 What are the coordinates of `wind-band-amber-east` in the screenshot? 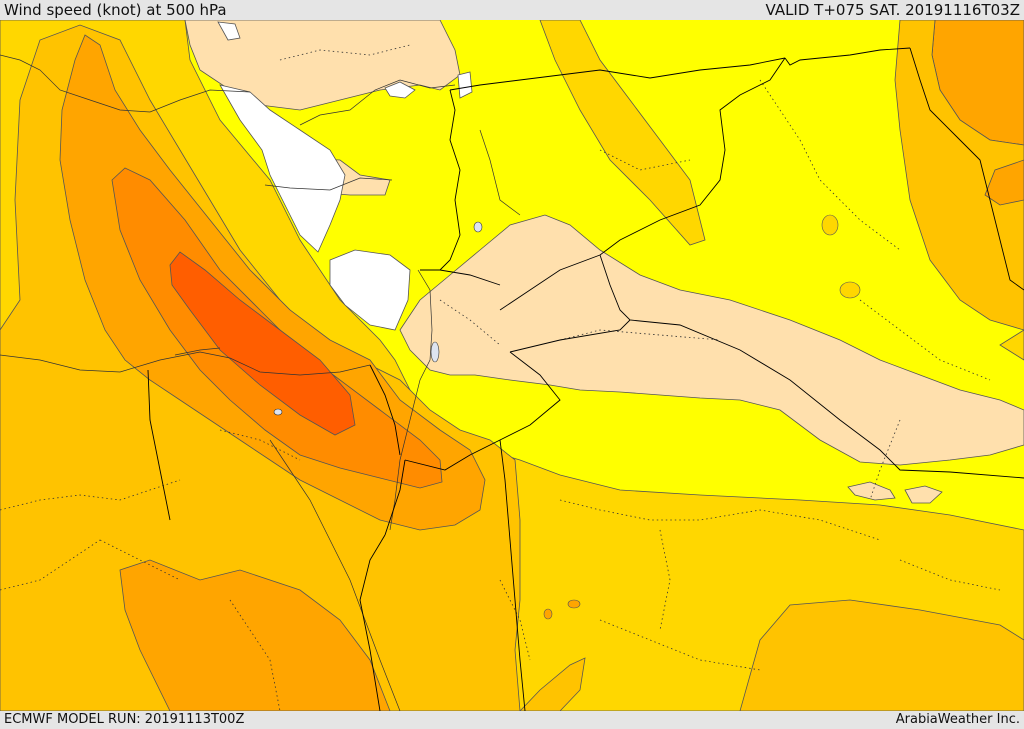 It's located at (959, 175).